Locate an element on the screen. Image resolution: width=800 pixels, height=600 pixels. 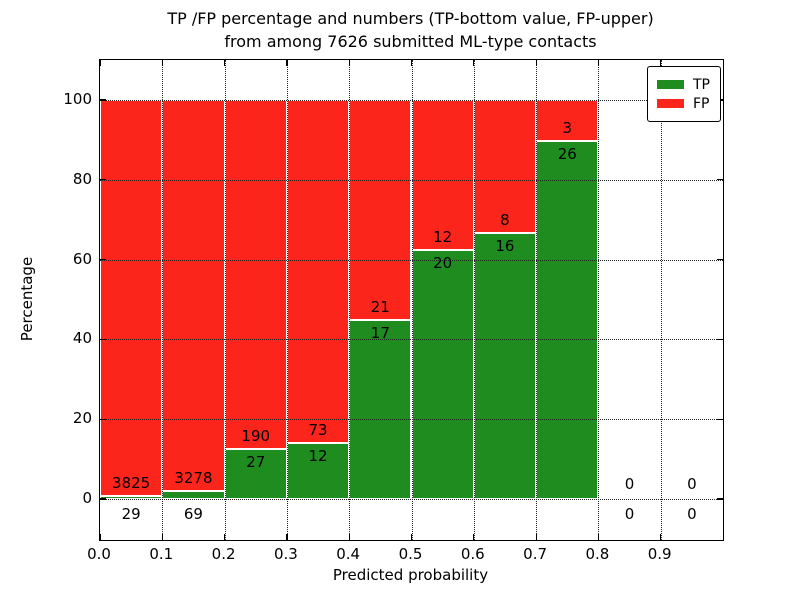
x-tick-label: 0.2 is located at coordinates (223, 554).